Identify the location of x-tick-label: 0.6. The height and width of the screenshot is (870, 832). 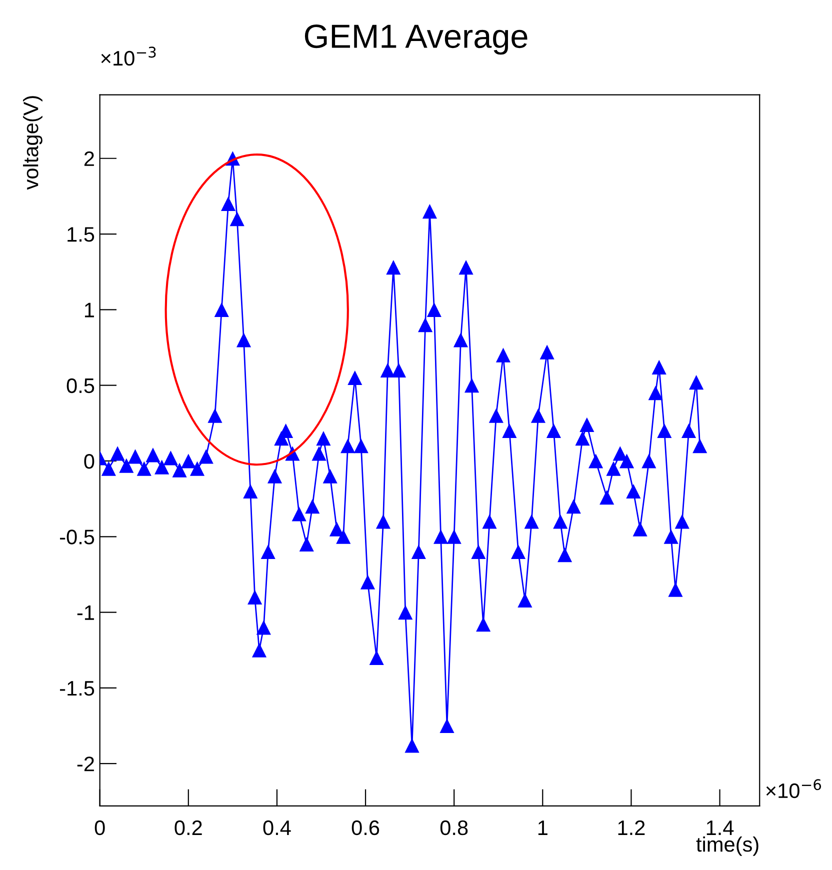
(366, 828).